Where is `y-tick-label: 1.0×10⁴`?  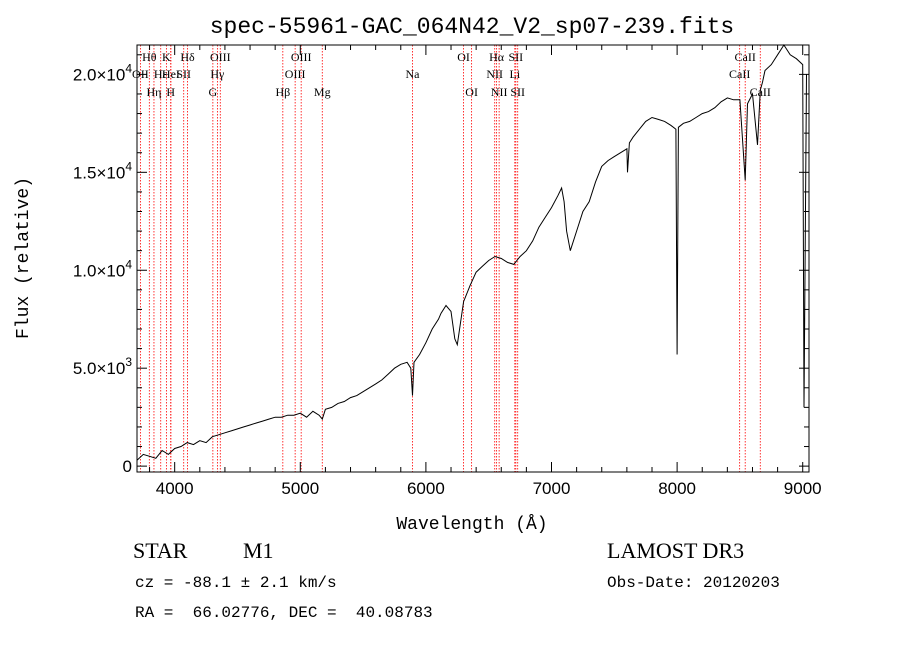
y-tick-label: 1.0×10⁴ is located at coordinates (102, 268).